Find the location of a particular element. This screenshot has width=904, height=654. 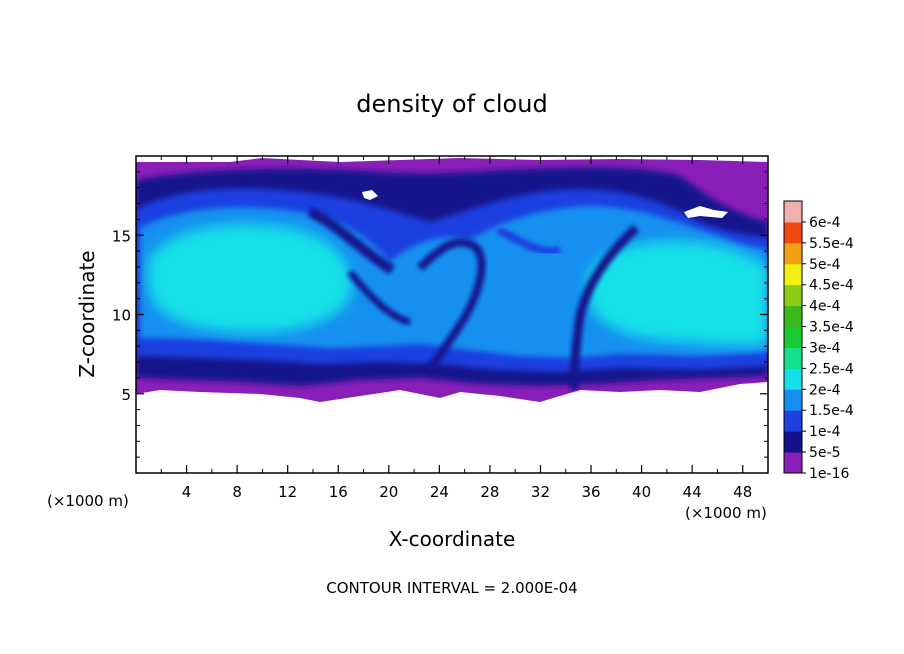

colorbar-label: 6e-4 is located at coordinates (825, 223).